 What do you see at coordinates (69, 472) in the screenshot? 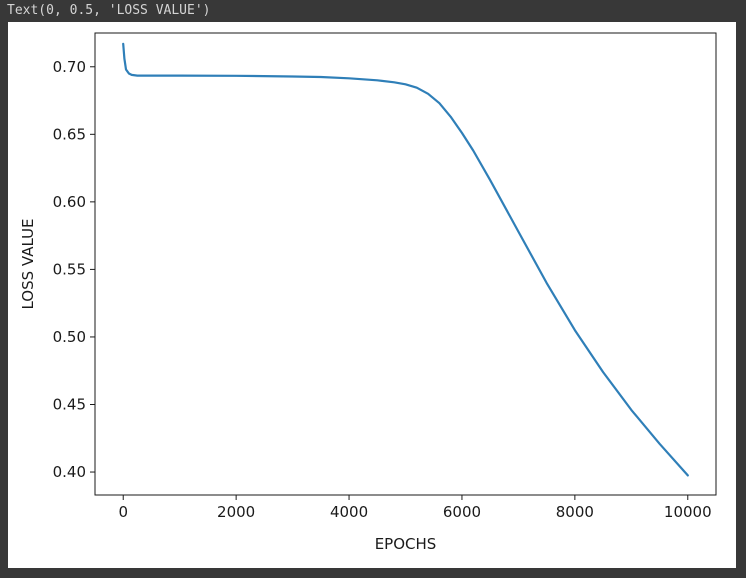
I see `y-tick-label: 0.40` at bounding box center [69, 472].